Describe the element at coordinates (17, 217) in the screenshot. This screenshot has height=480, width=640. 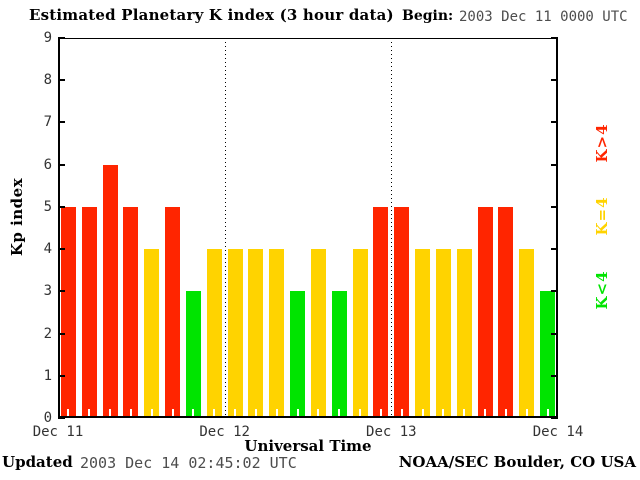
I see `y-axis-label: Kp index` at that location.